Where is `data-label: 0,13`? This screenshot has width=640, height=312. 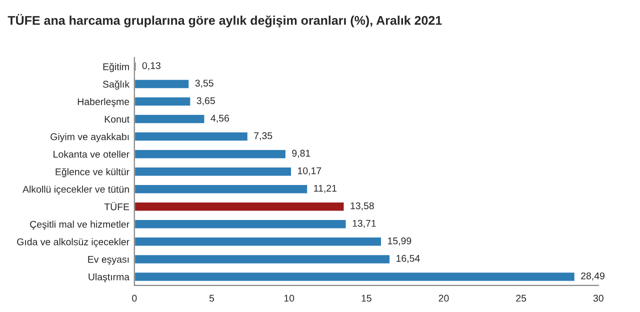 data-label: 0,13 is located at coordinates (151, 66).